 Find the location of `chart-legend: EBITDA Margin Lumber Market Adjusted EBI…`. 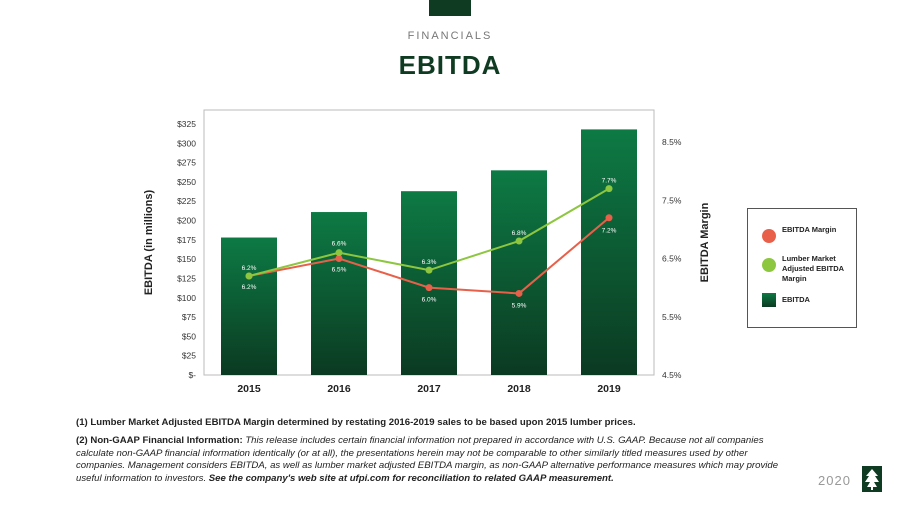

chart-legend: EBITDA Margin Lumber Market Adjusted EBI… is located at coordinates (802, 268).